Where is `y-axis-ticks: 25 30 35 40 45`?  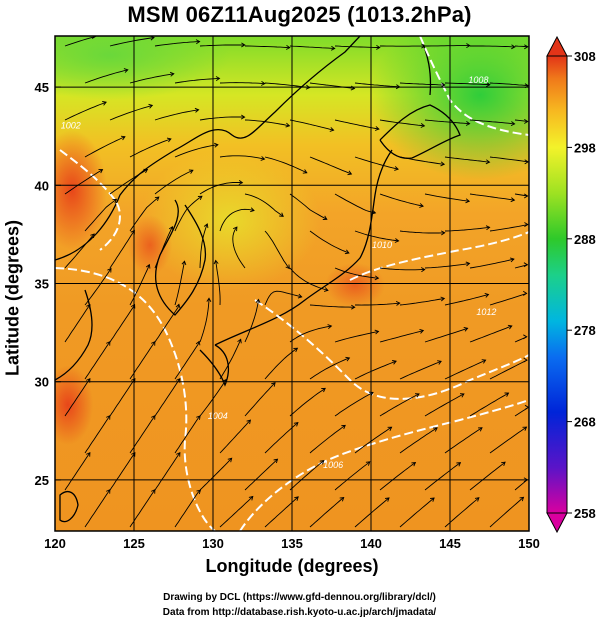 y-axis-ticks: 25 30 35 40 45 is located at coordinates (48, 284).